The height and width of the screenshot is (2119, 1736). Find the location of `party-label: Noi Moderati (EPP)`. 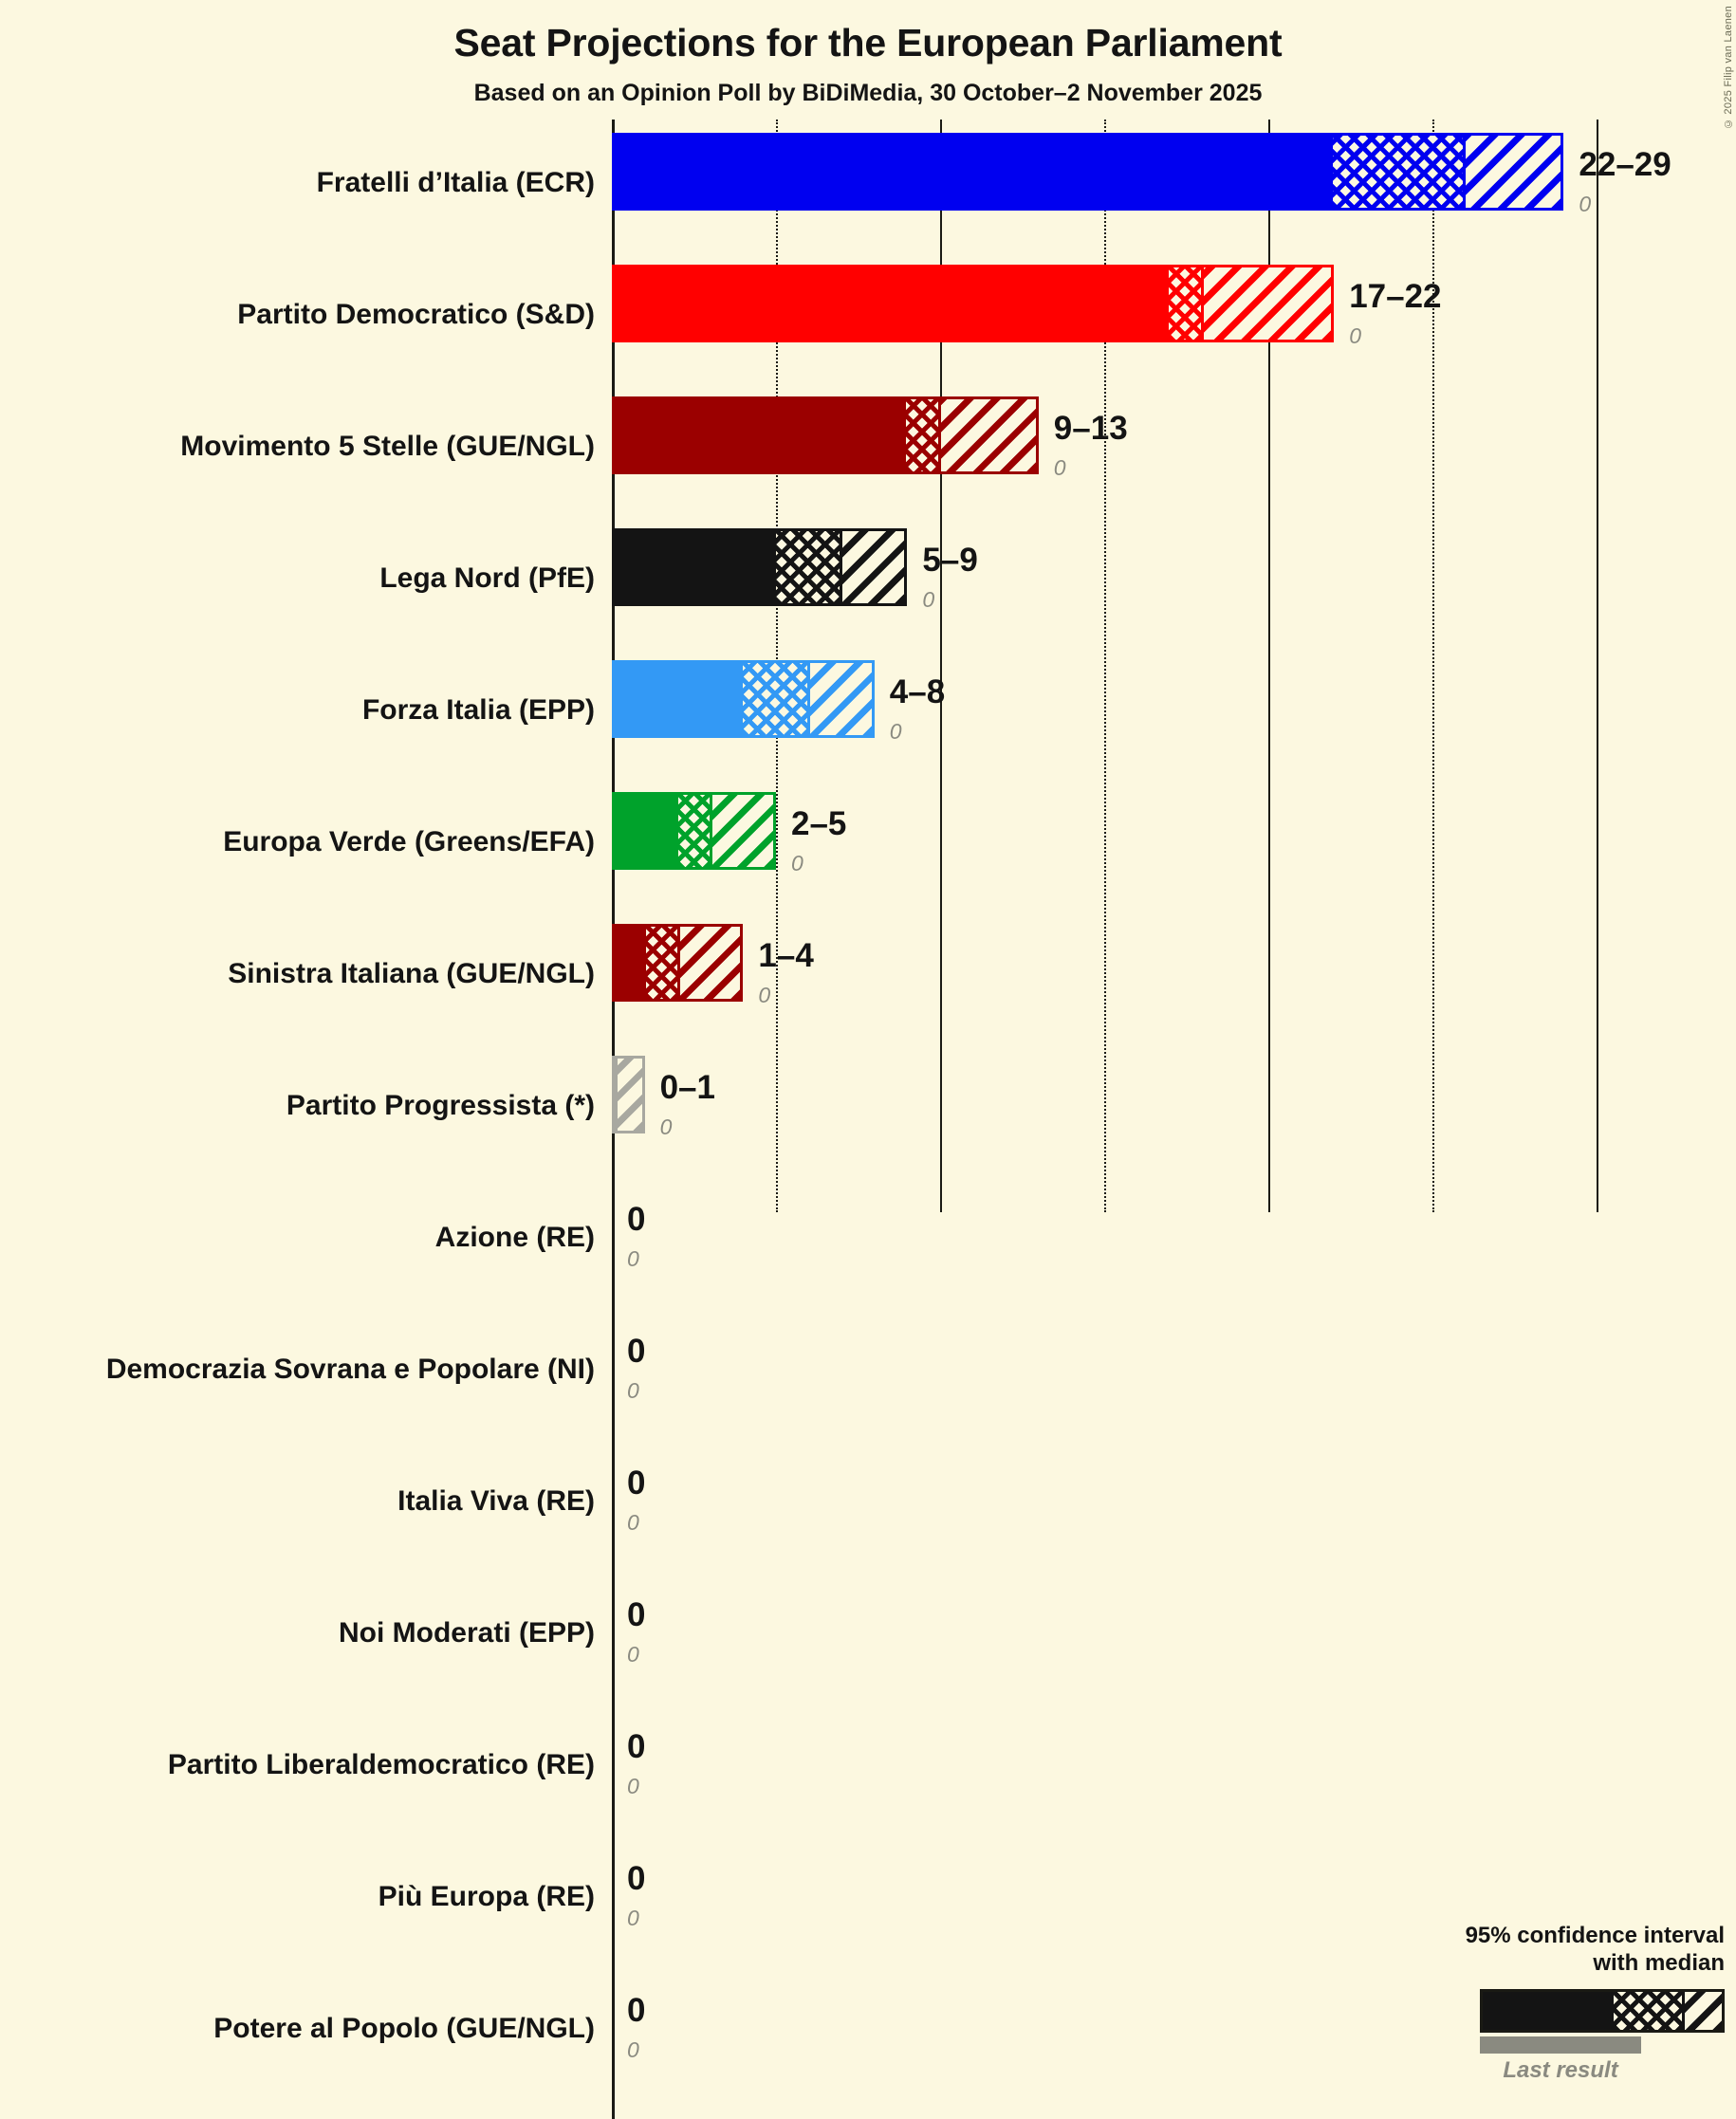

party-label: Noi Moderati (EPP) is located at coordinates (467, 1633).